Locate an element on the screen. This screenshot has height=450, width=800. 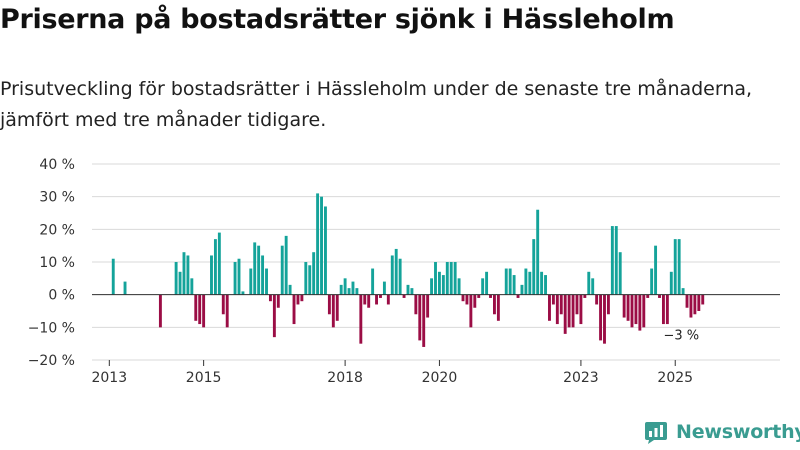
y-tick-label: −10 % is located at coordinates (51, 328).